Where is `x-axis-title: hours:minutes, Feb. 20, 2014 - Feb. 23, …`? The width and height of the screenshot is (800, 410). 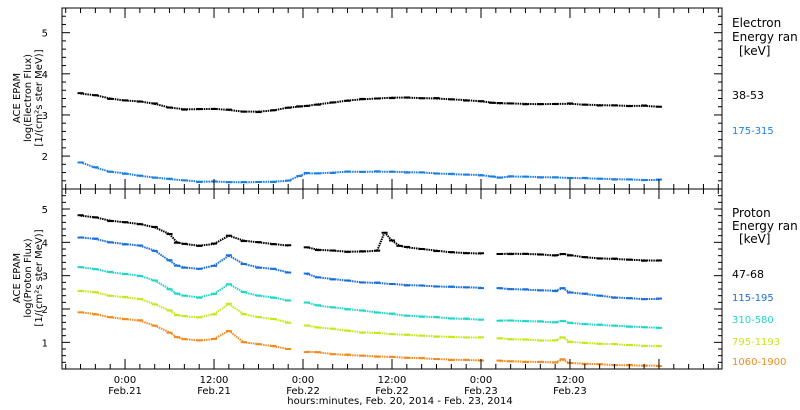 x-axis-title: hours:minutes, Feb. 20, 2014 - Feb. 23, … is located at coordinates (399, 401).